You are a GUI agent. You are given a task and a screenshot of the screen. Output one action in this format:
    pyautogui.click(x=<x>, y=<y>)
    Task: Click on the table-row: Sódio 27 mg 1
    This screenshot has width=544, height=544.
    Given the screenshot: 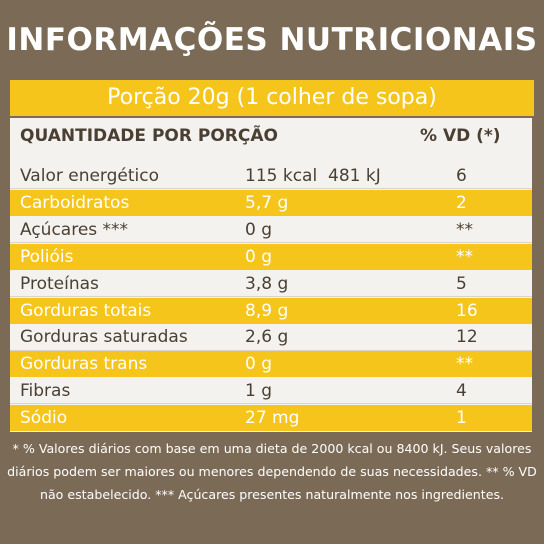 What is the action you would take?
    pyautogui.click(x=271, y=418)
    